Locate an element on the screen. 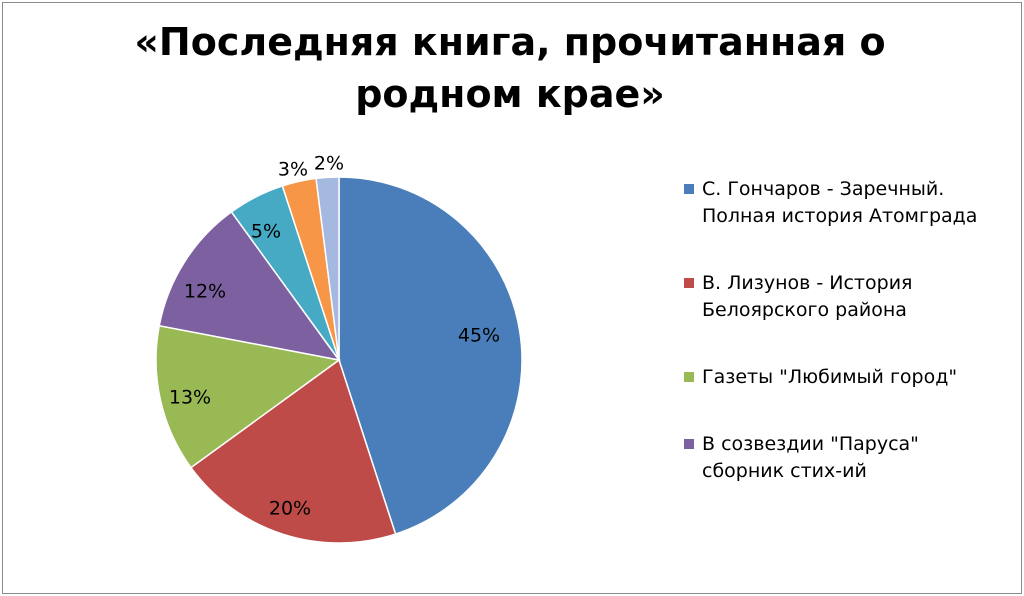 The width and height of the screenshot is (1024, 596). legend-label: Полная история Атомграда is located at coordinates (840, 216).